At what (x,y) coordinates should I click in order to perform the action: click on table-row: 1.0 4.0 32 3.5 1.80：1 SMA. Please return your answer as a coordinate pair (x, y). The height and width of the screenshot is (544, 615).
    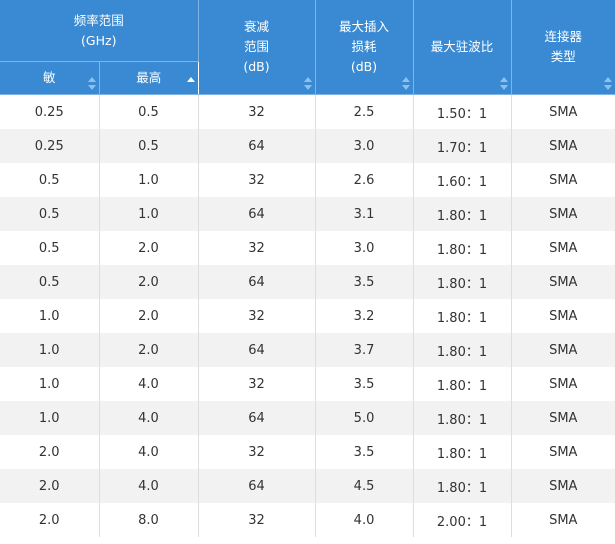
    Looking at the image, I should click on (307, 384).